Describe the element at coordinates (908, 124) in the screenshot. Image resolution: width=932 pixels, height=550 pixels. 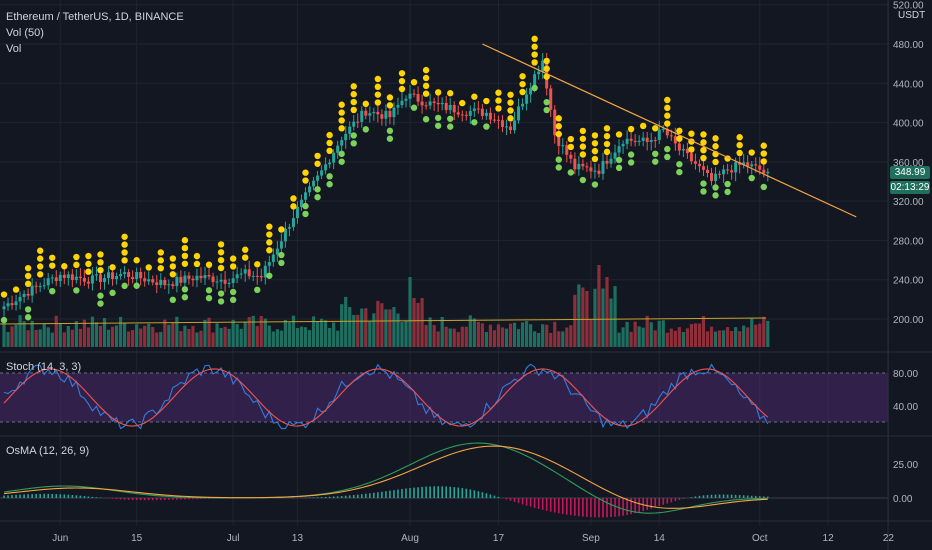
I see `price-tick-label: 400.00` at that location.